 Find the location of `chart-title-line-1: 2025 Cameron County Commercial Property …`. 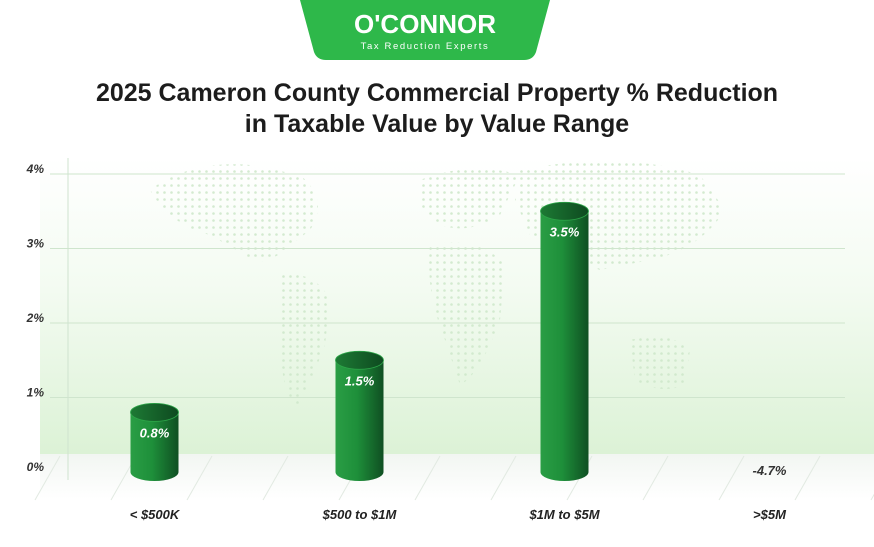

chart-title-line-1: 2025 Cameron County Commercial Property … is located at coordinates (437, 93).